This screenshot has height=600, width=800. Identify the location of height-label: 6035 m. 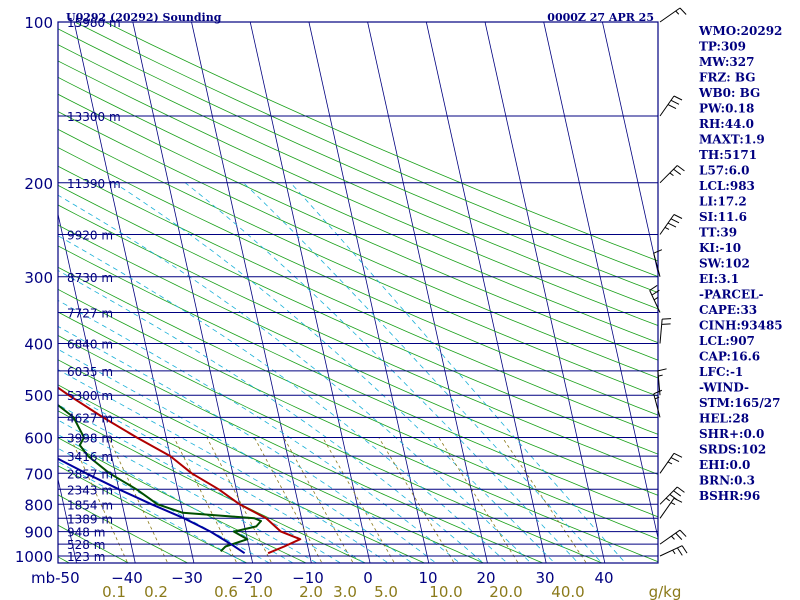
(90, 372).